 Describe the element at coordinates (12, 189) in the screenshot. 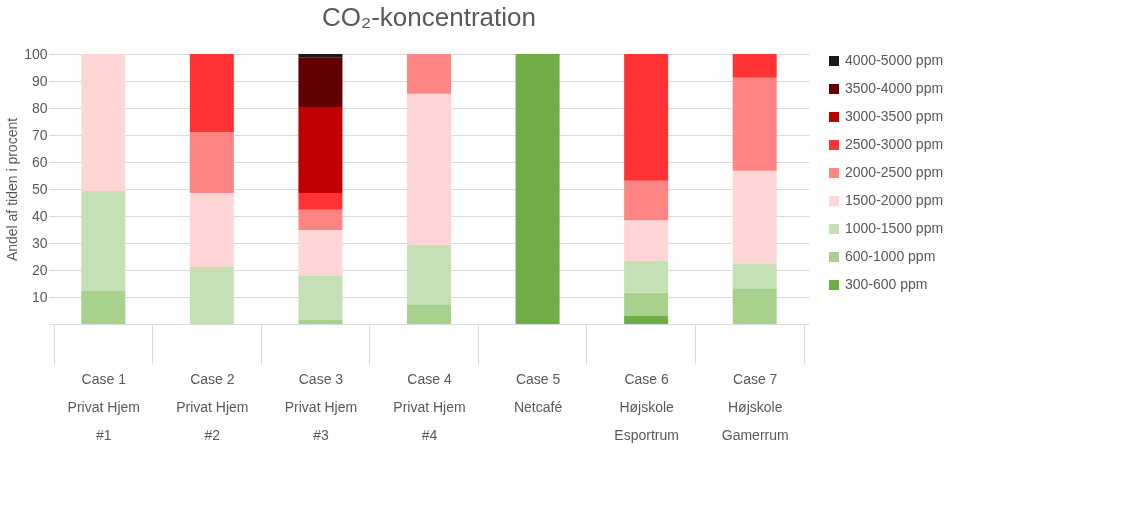

I see `y-axis-title: Andel af tiden i procent` at that location.